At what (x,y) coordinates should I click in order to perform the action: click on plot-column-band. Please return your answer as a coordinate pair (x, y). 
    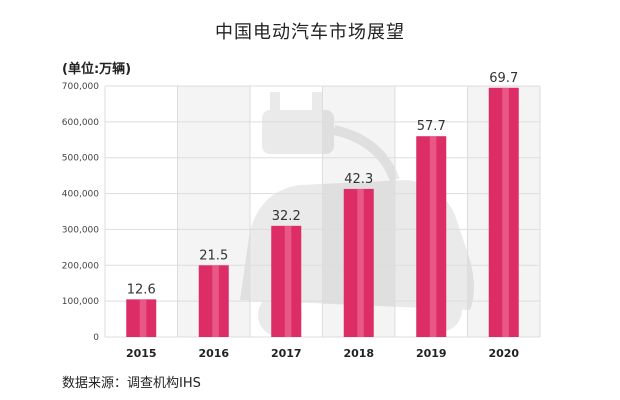
    Looking at the image, I should click on (141, 211).